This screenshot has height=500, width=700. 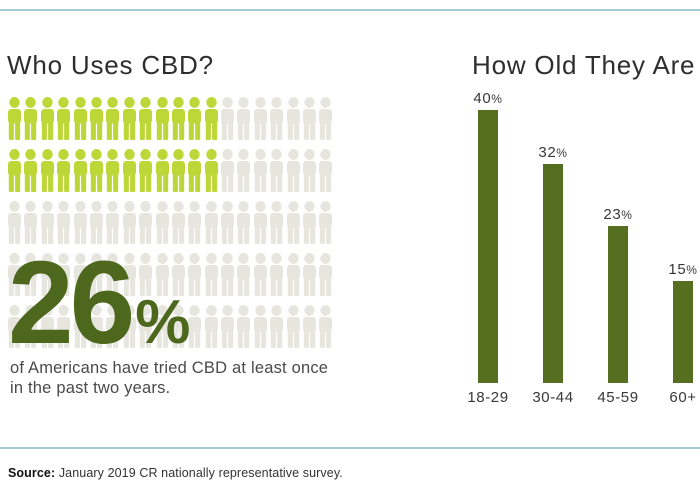 I want to click on bar-value-label: 40%, so click(x=488, y=98).